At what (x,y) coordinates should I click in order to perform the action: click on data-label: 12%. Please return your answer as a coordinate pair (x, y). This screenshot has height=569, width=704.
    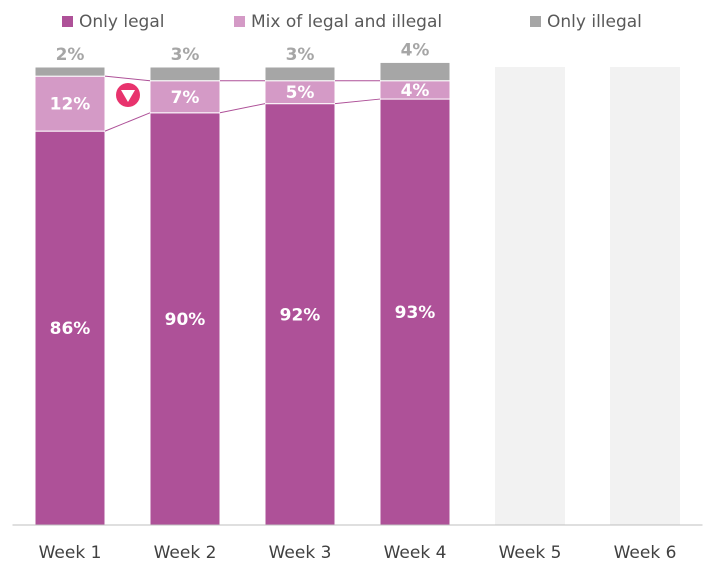
    Looking at the image, I should click on (70, 105).